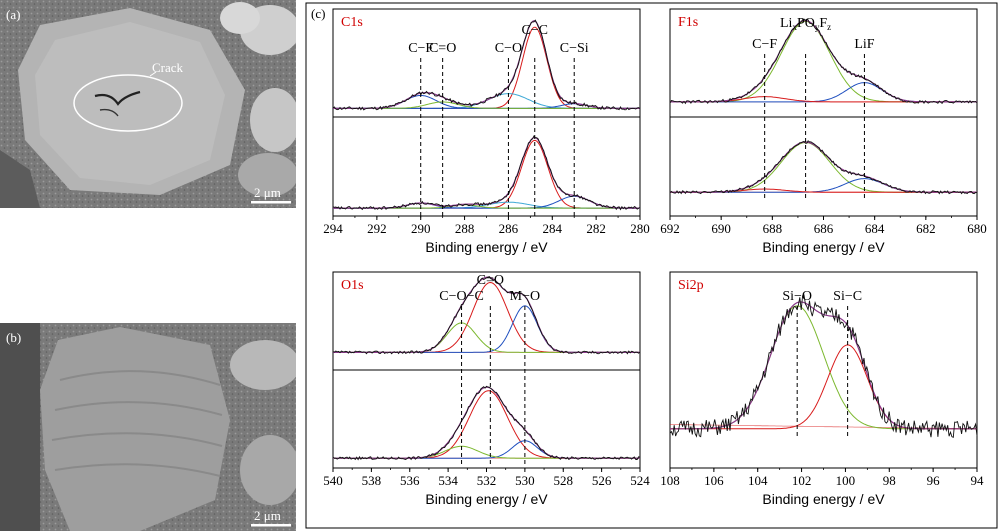  I want to click on scale-bar-a, so click(271, 202).